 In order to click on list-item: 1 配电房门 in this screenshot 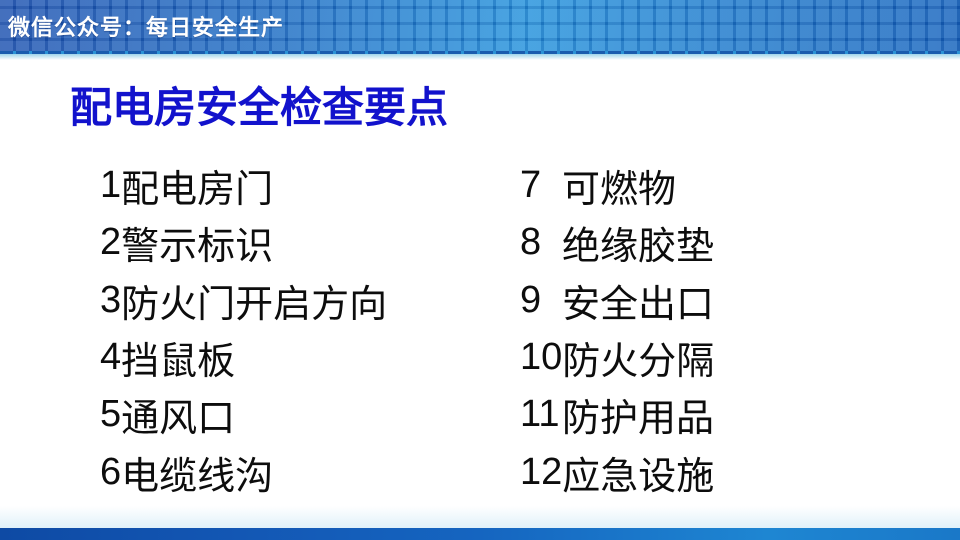, I will do `click(243, 185)`.